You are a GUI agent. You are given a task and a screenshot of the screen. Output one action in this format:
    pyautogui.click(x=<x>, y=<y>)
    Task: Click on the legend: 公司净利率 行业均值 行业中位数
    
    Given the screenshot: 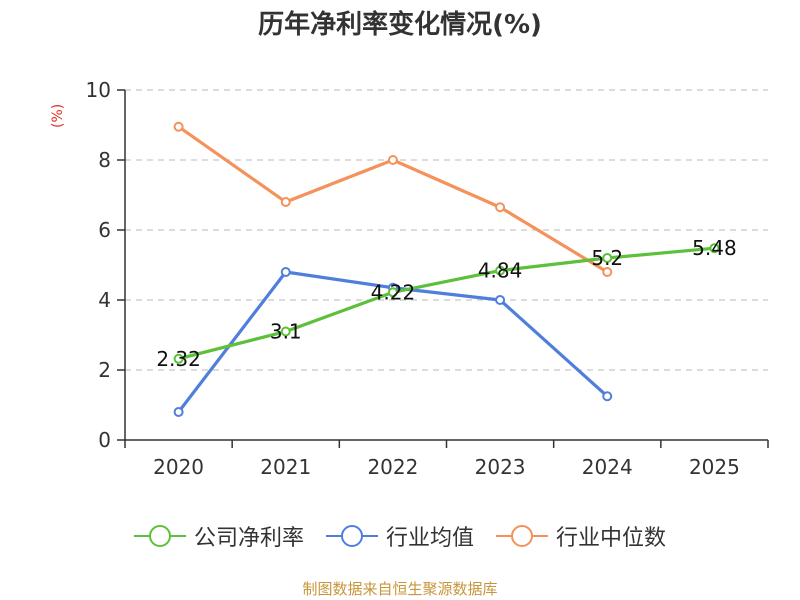 What is the action you would take?
    pyautogui.click(x=400, y=536)
    